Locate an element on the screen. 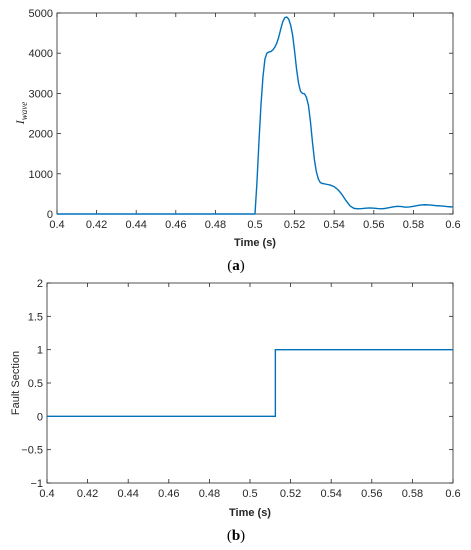  chart-b-y-tick-label: −1 is located at coordinates (36, 484).